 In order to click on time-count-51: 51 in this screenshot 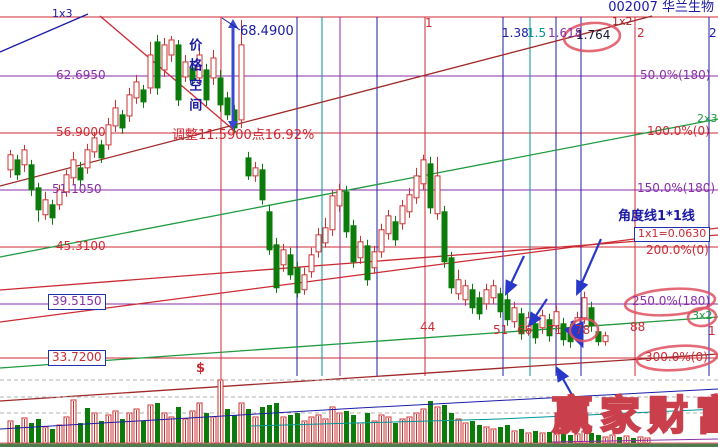, I will do `click(501, 330)`.